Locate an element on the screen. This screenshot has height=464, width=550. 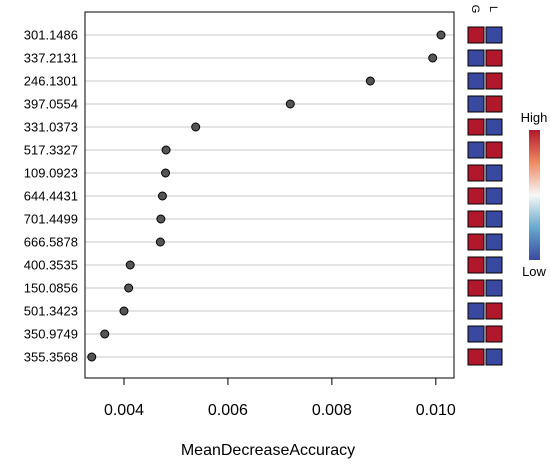
x-tick-label: 0.008 is located at coordinates (332, 410).